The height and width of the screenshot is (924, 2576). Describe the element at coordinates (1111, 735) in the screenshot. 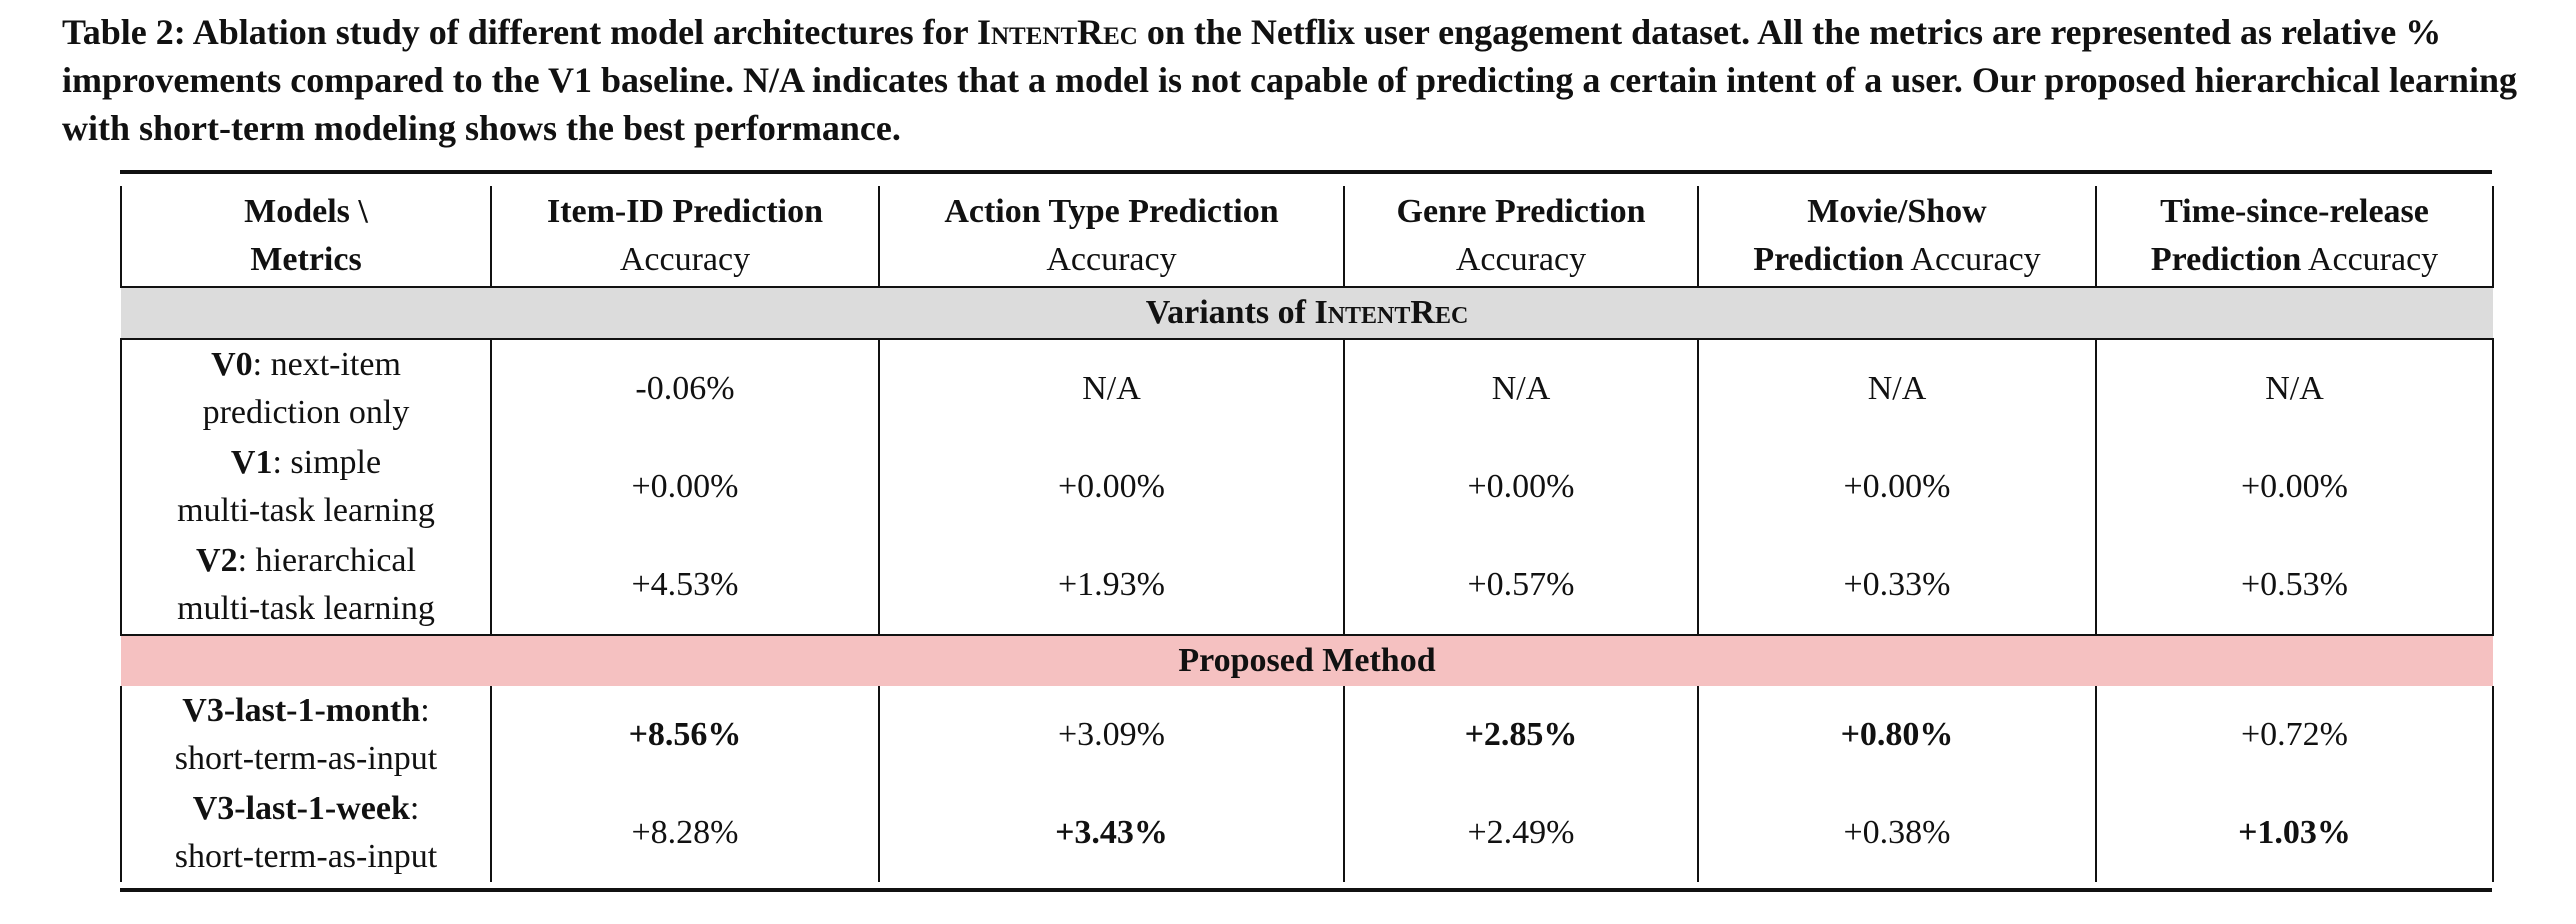

I see `value-cell: +3.09%` at that location.